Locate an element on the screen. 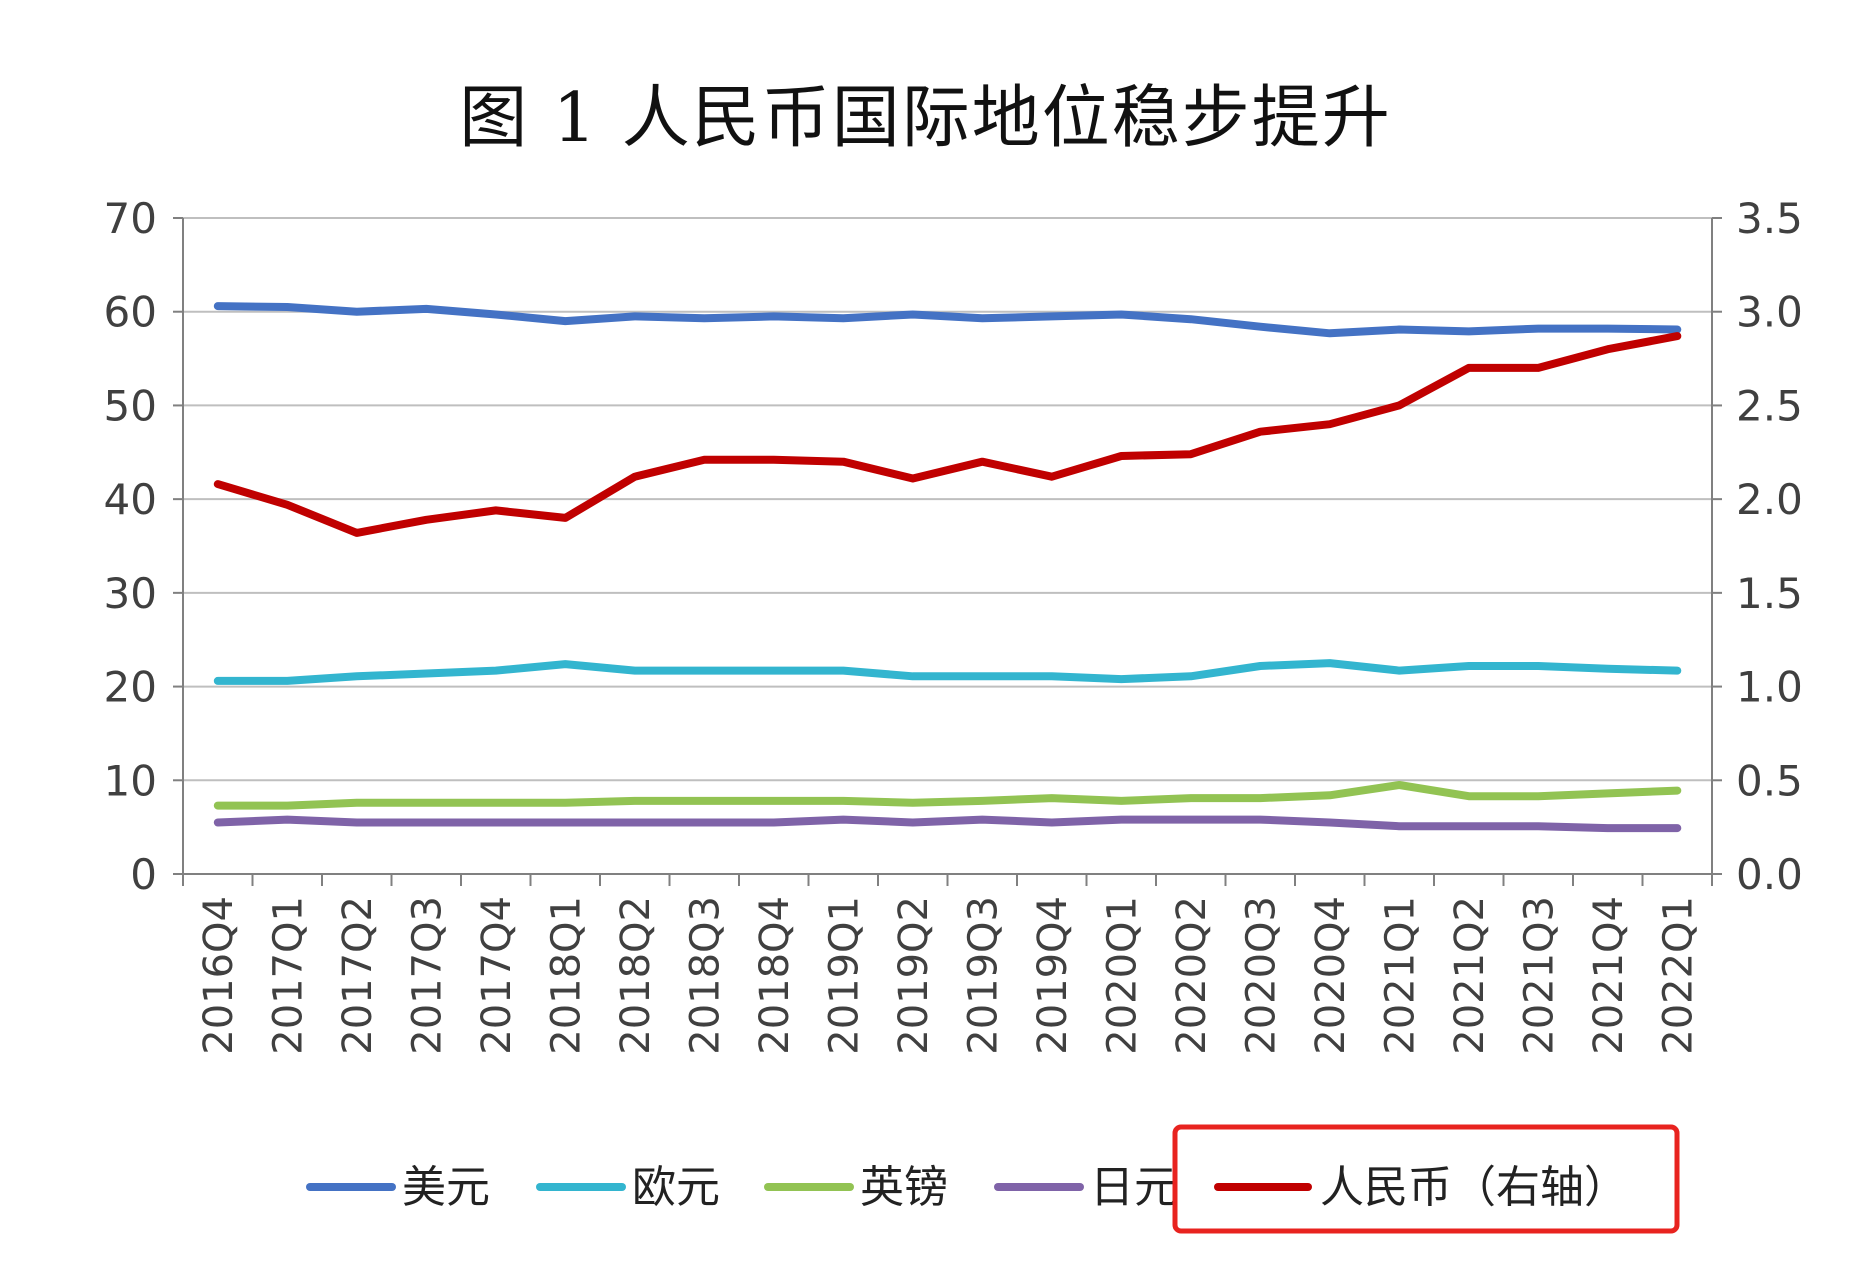 The height and width of the screenshot is (1280, 1851). x-axis-tick-label: 2021Q4 is located at coordinates (1609, 975).